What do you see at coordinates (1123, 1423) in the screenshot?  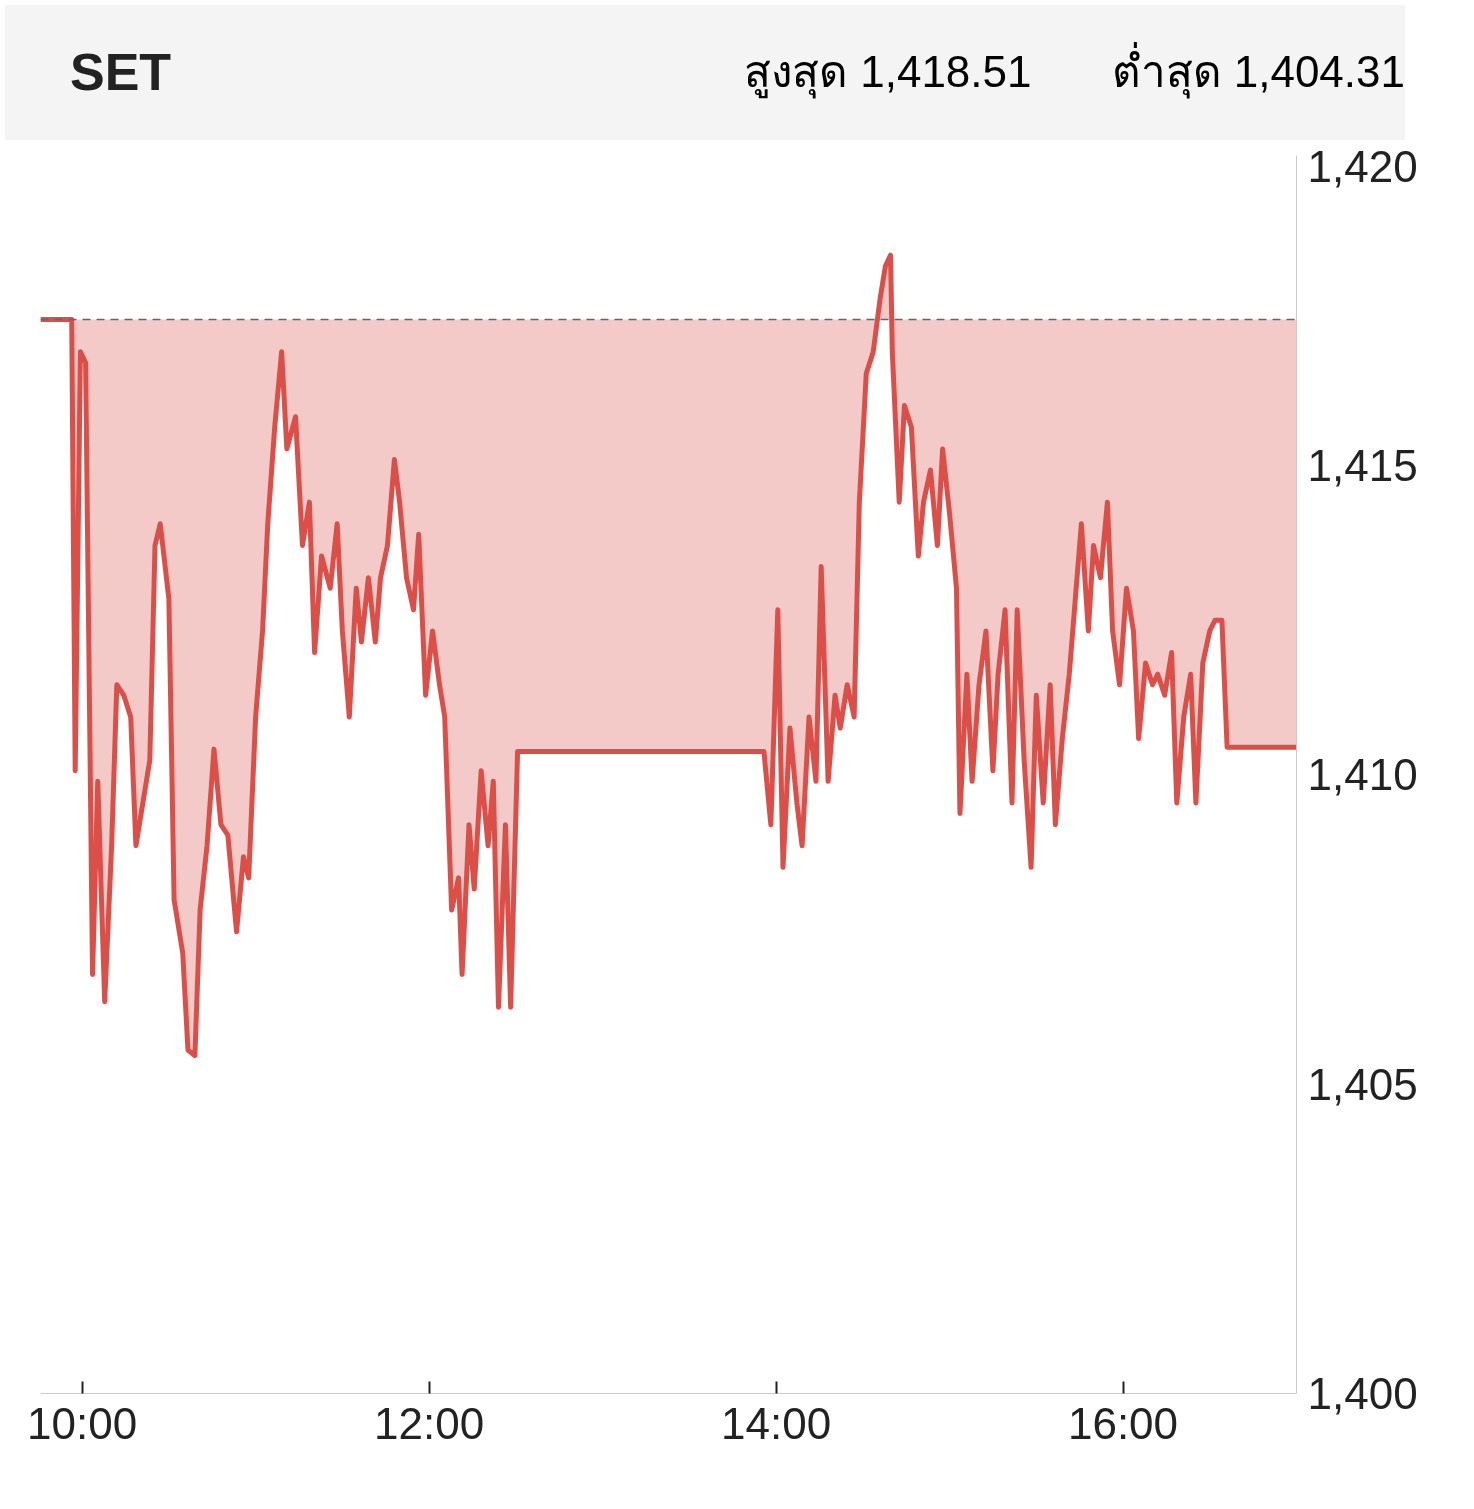 I see `x-tick-label: 16:00` at bounding box center [1123, 1423].